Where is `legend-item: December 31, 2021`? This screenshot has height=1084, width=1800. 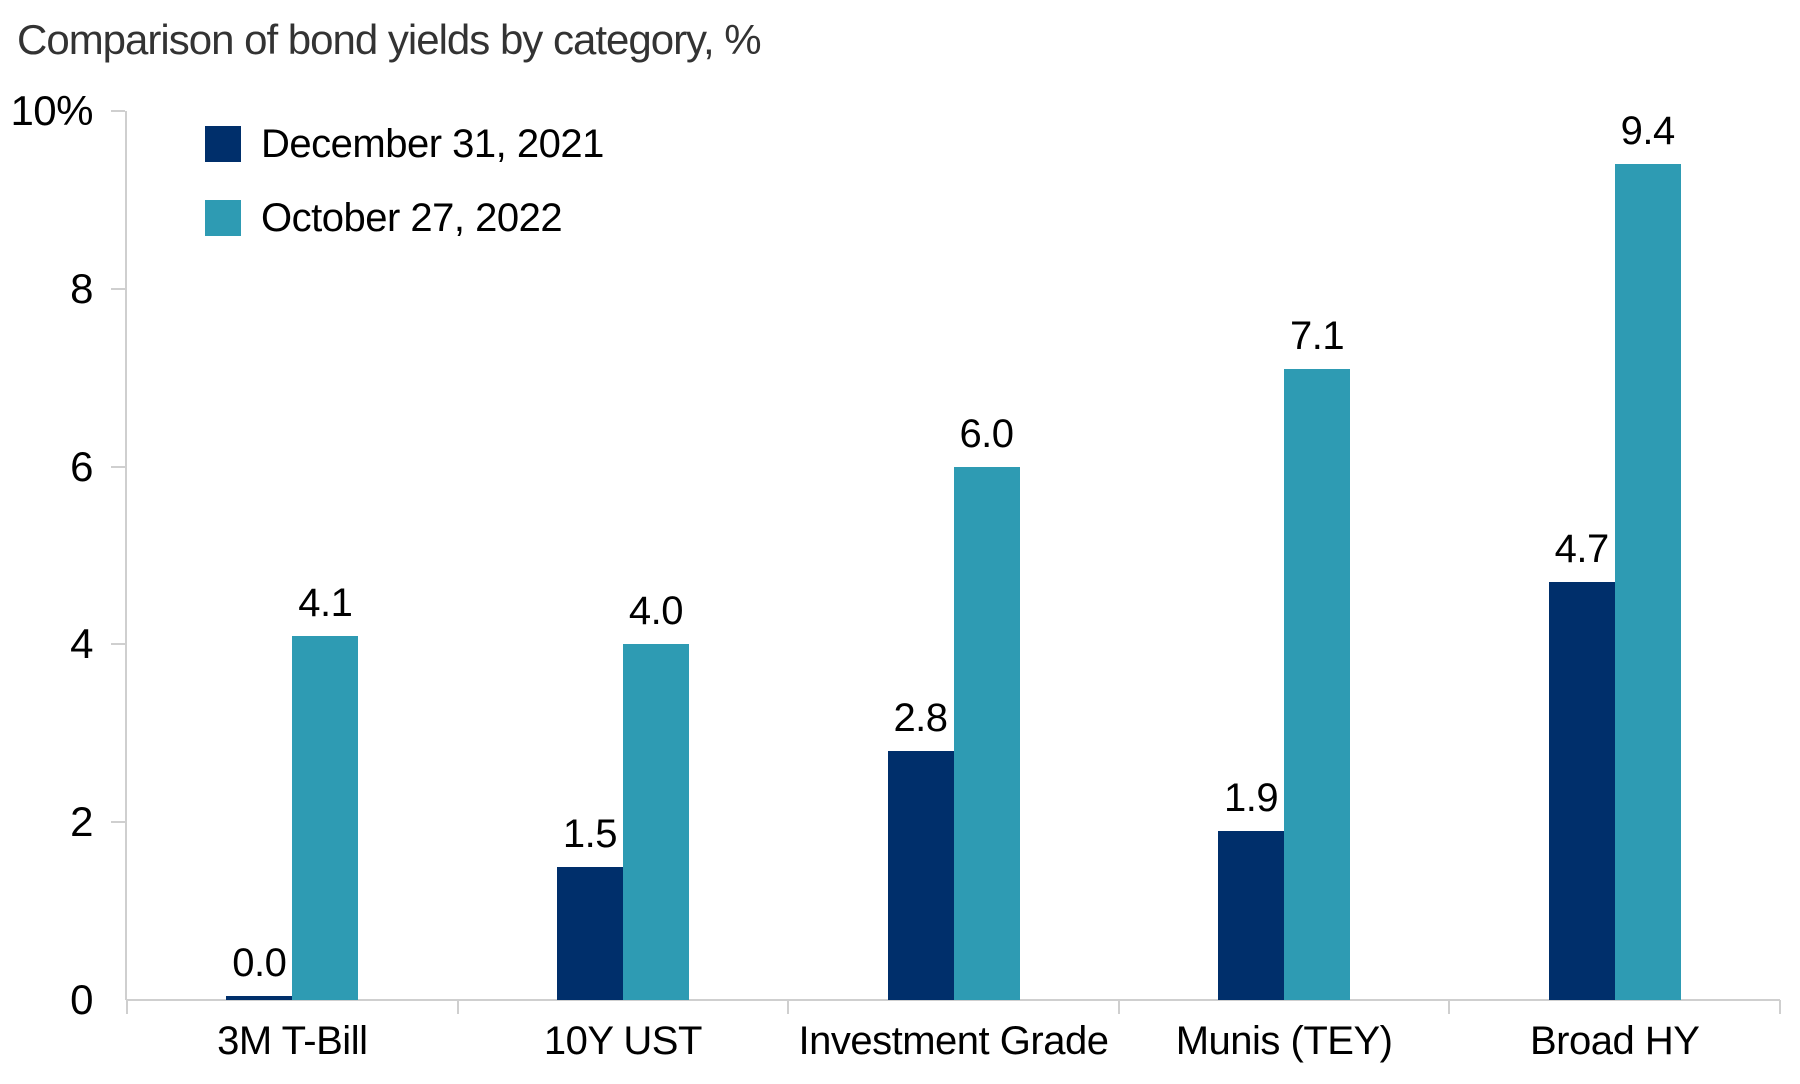 legend-item: December 31, 2021 is located at coordinates (404, 144).